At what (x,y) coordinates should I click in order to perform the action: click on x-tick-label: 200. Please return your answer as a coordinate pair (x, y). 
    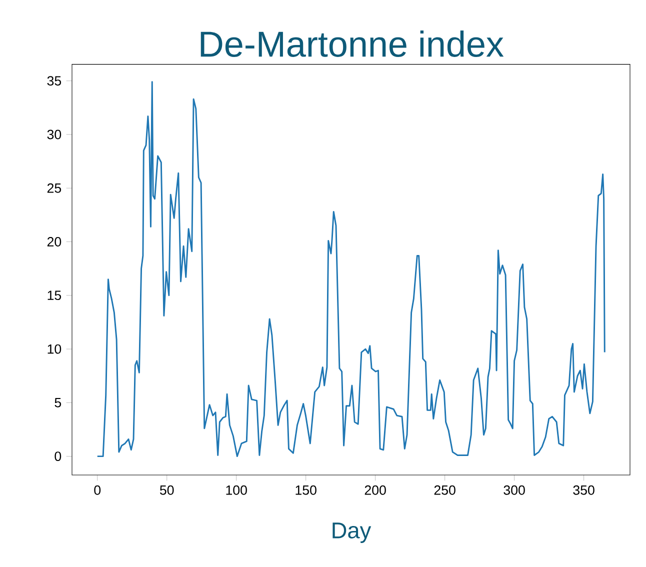
    Looking at the image, I should click on (375, 490).